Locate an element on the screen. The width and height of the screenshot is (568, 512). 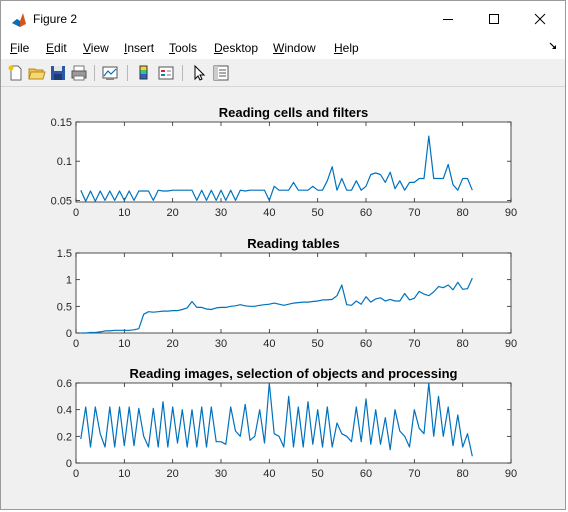
minimize-button is located at coordinates (448, 19).